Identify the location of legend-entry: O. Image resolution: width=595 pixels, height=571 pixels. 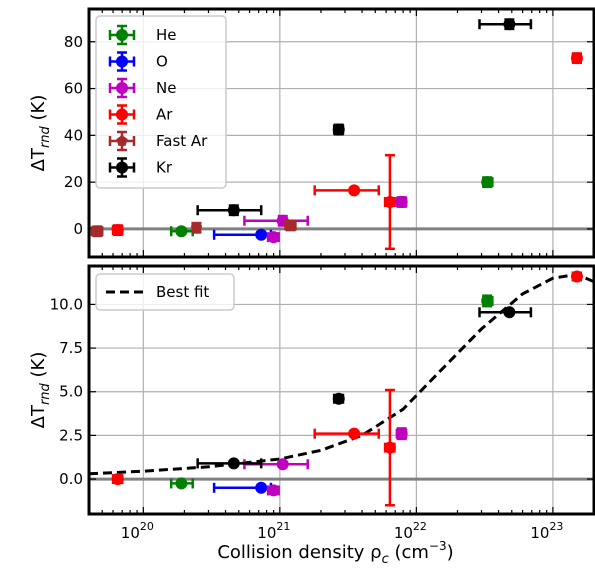
(138, 61).